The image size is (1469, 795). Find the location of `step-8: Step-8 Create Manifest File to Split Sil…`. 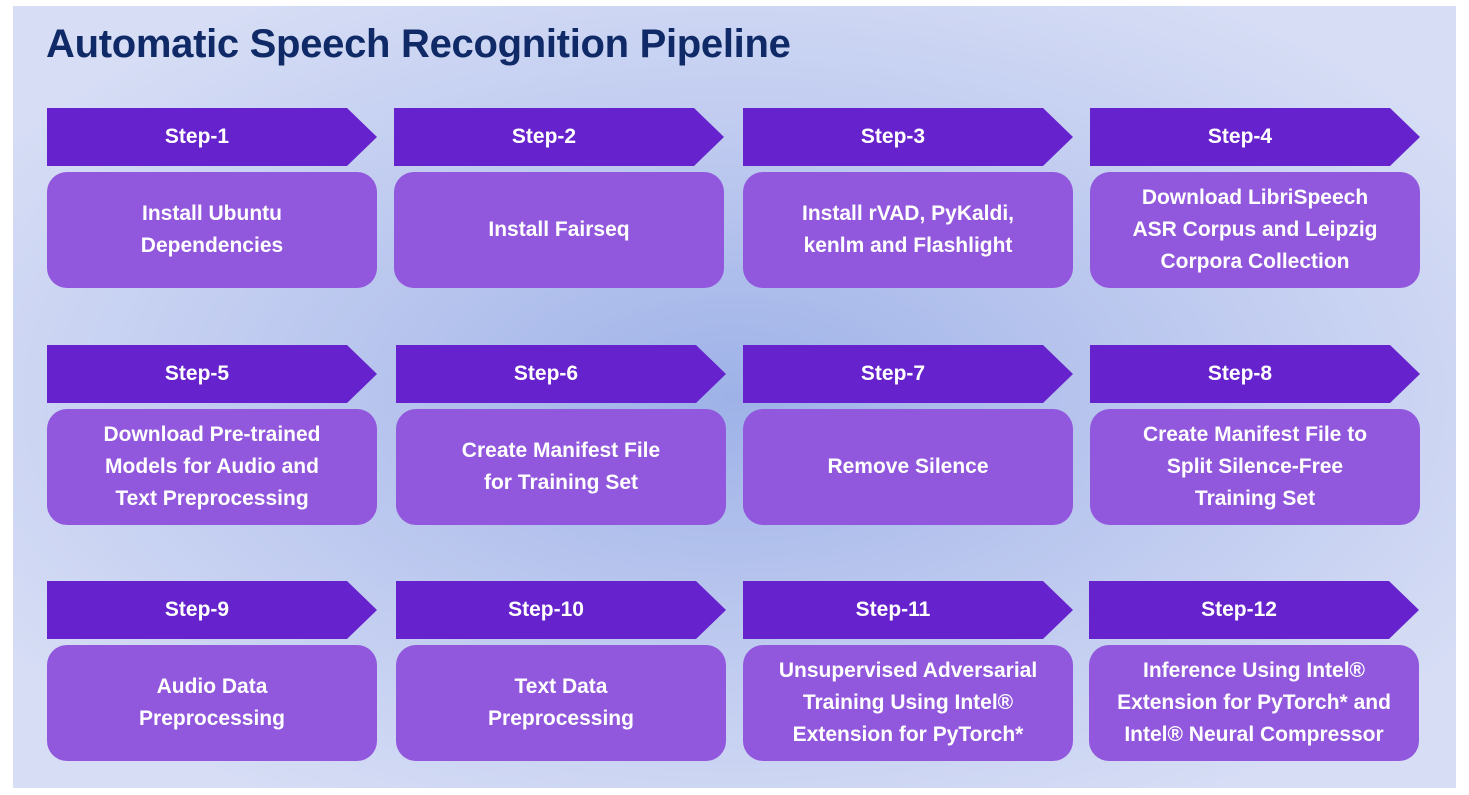

step-8: Step-8 Create Manifest File to Split Sil… is located at coordinates (1255, 435).